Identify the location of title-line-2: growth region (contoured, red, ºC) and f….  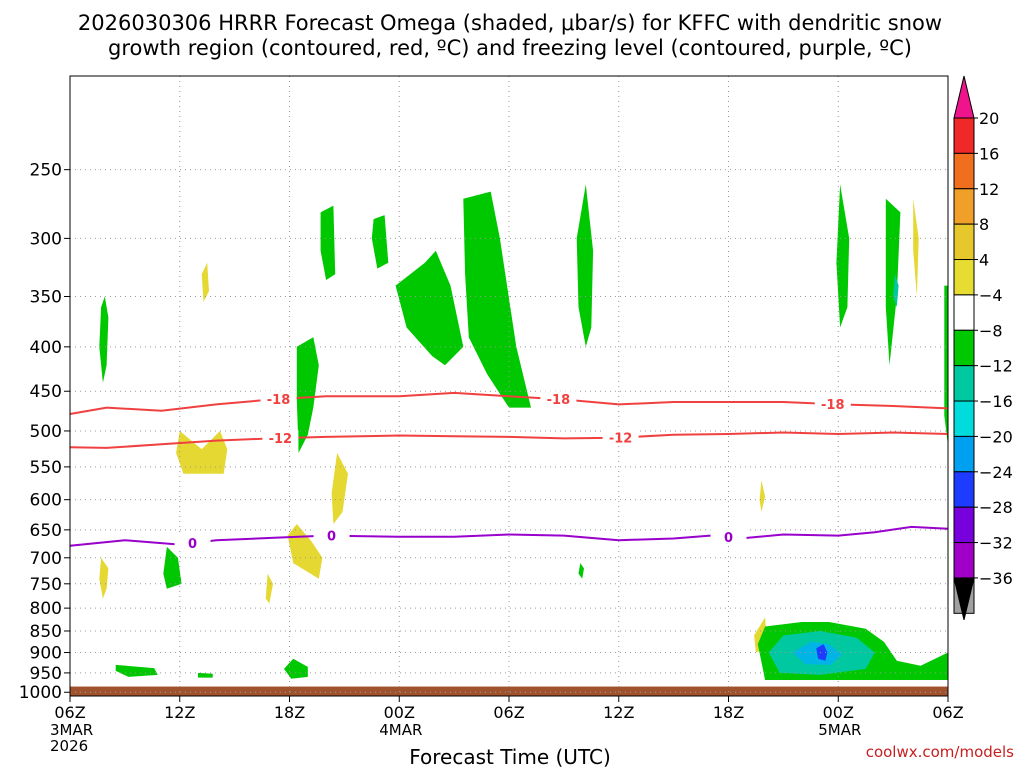
(510, 48).